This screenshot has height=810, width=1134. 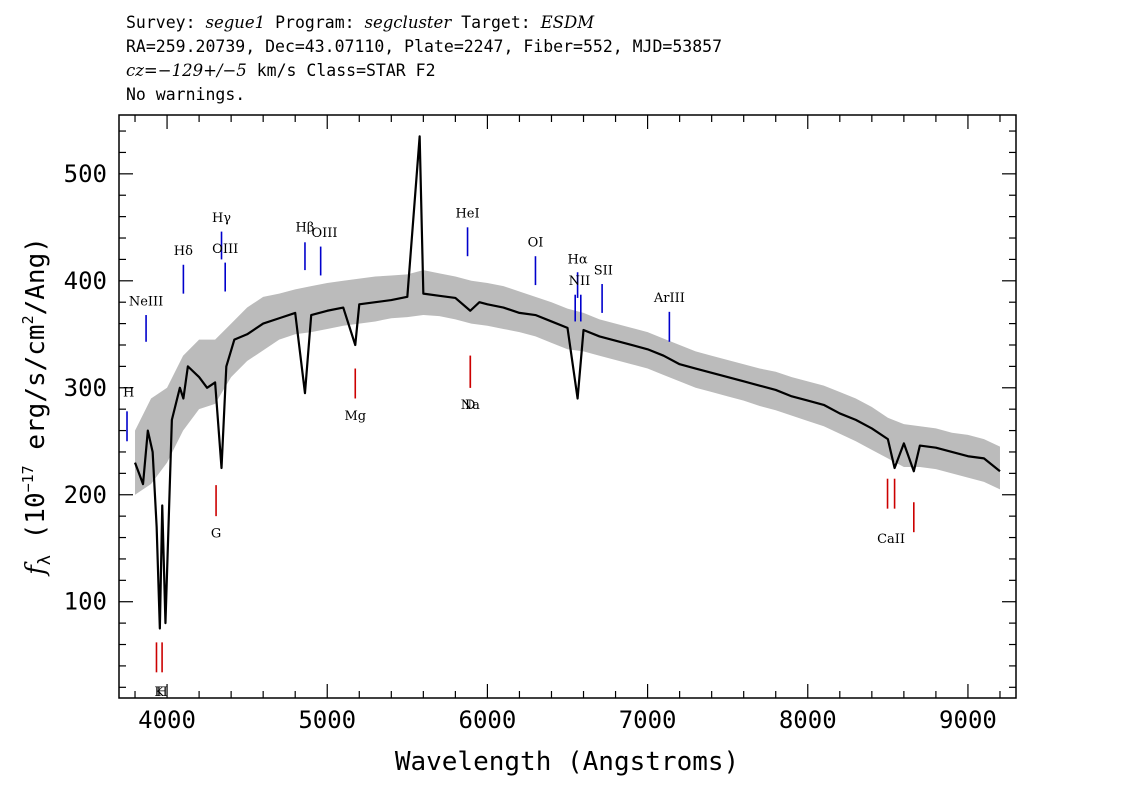 What do you see at coordinates (327, 720) in the screenshot?
I see `x-tick-label: 5000` at bounding box center [327, 720].